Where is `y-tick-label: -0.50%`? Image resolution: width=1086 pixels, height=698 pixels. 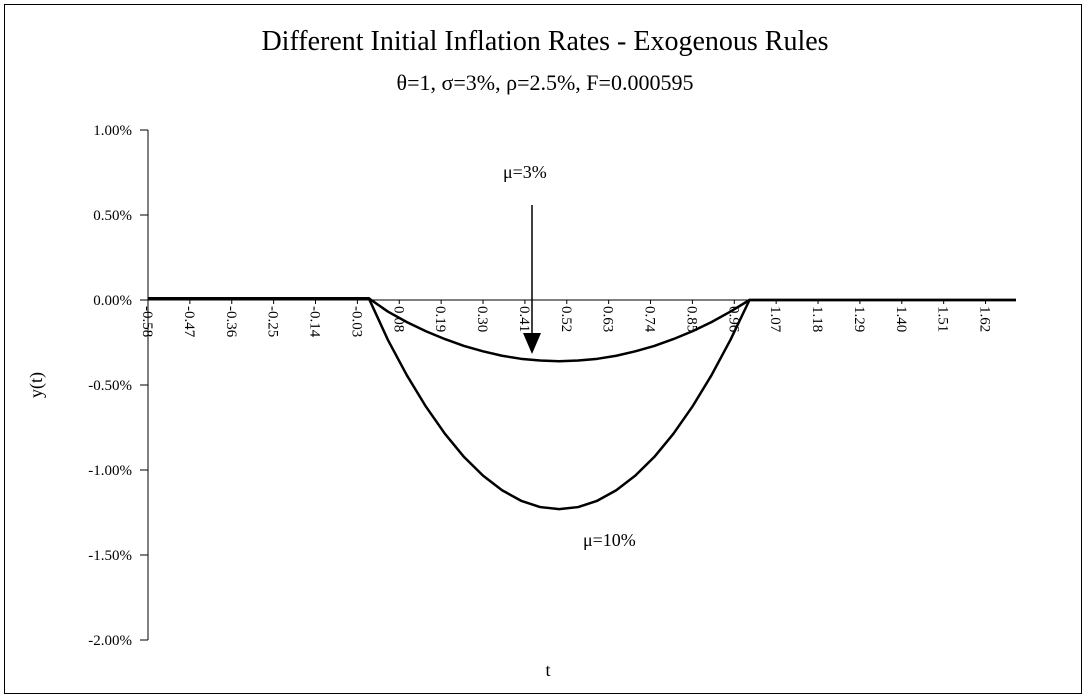
y-tick-label: -0.50% is located at coordinates (110, 386).